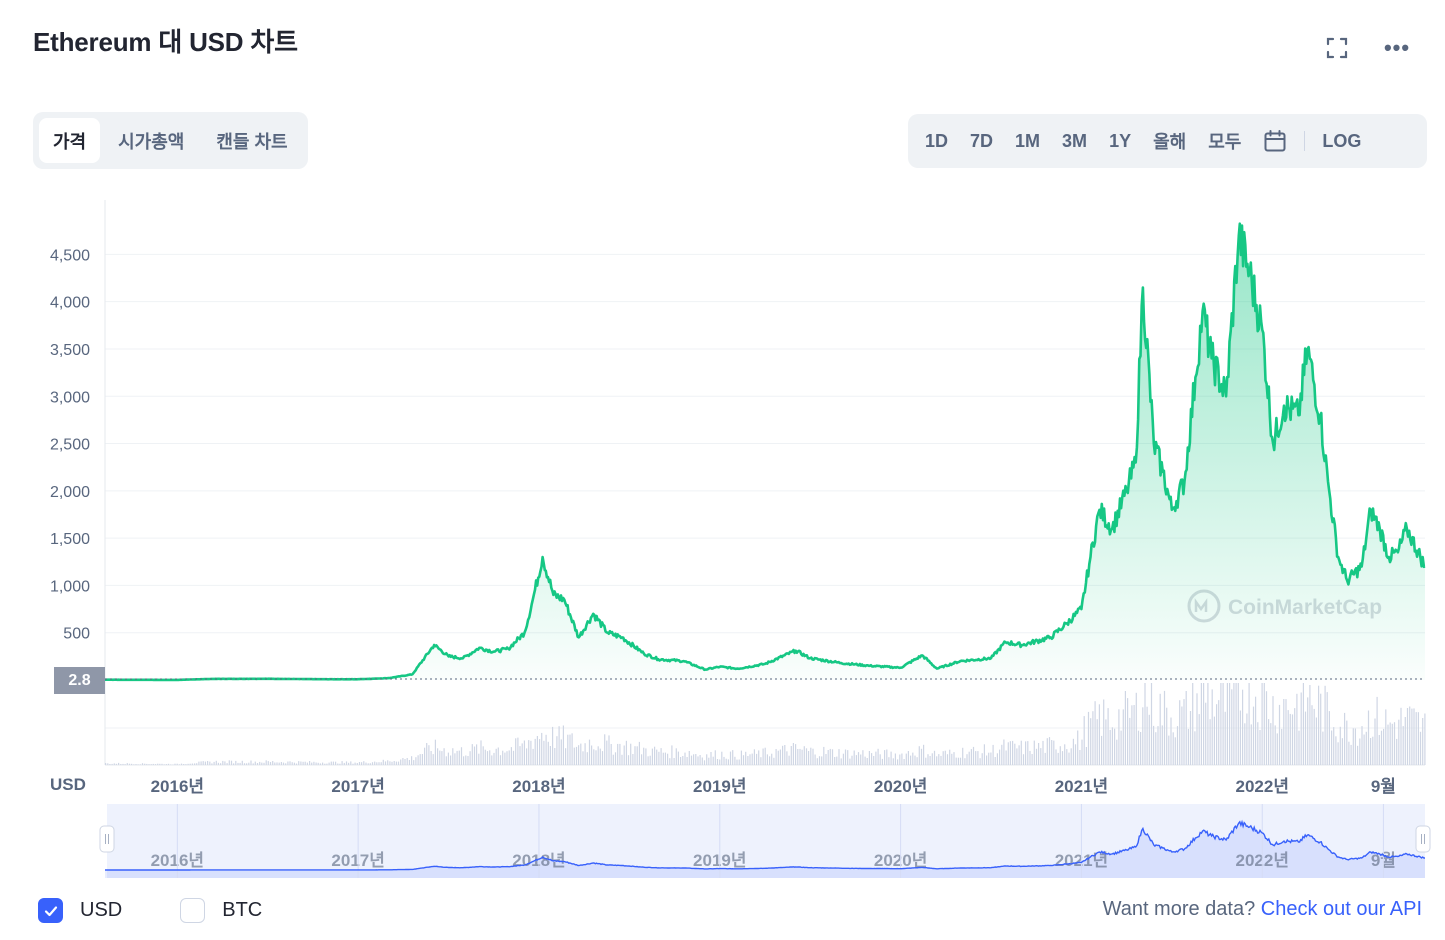 Image resolution: width=1445 pixels, height=940 pixels. I want to click on currency-option-btc: BTC, so click(221, 910).